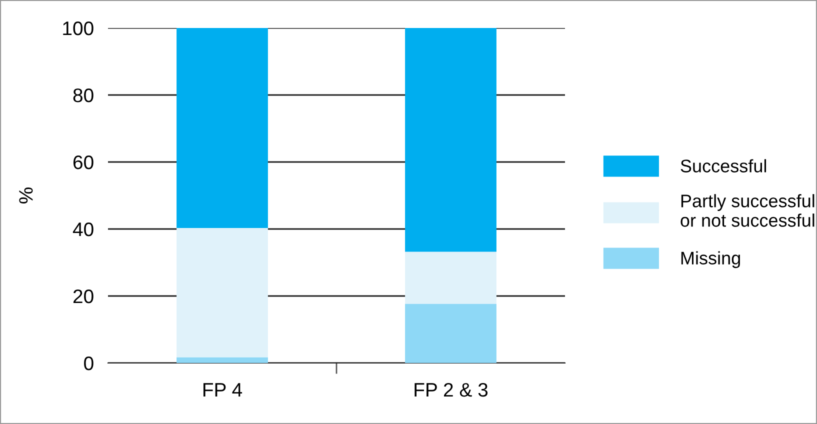  I want to click on y-tick-label: 80, so click(83, 95).